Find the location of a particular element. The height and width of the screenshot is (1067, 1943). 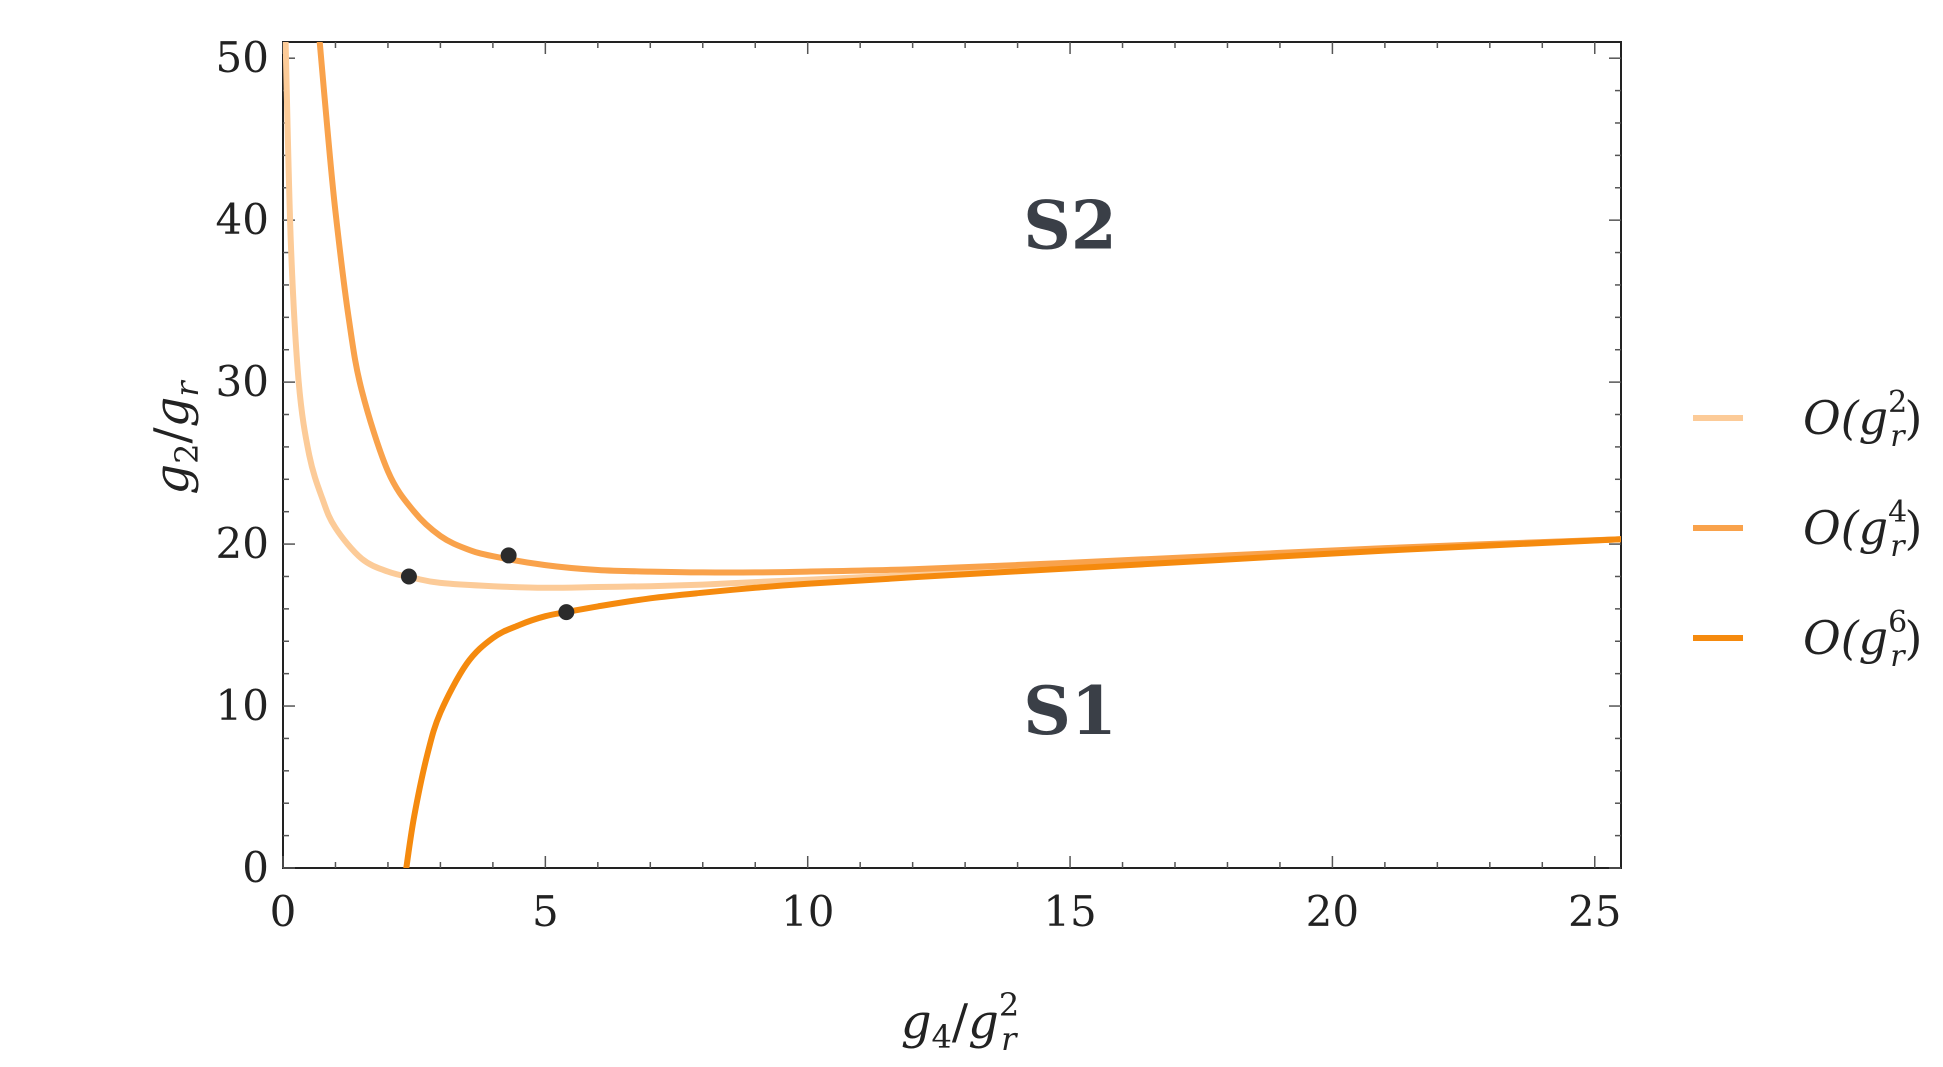

y-tick-label: 10 is located at coordinates (242, 705).